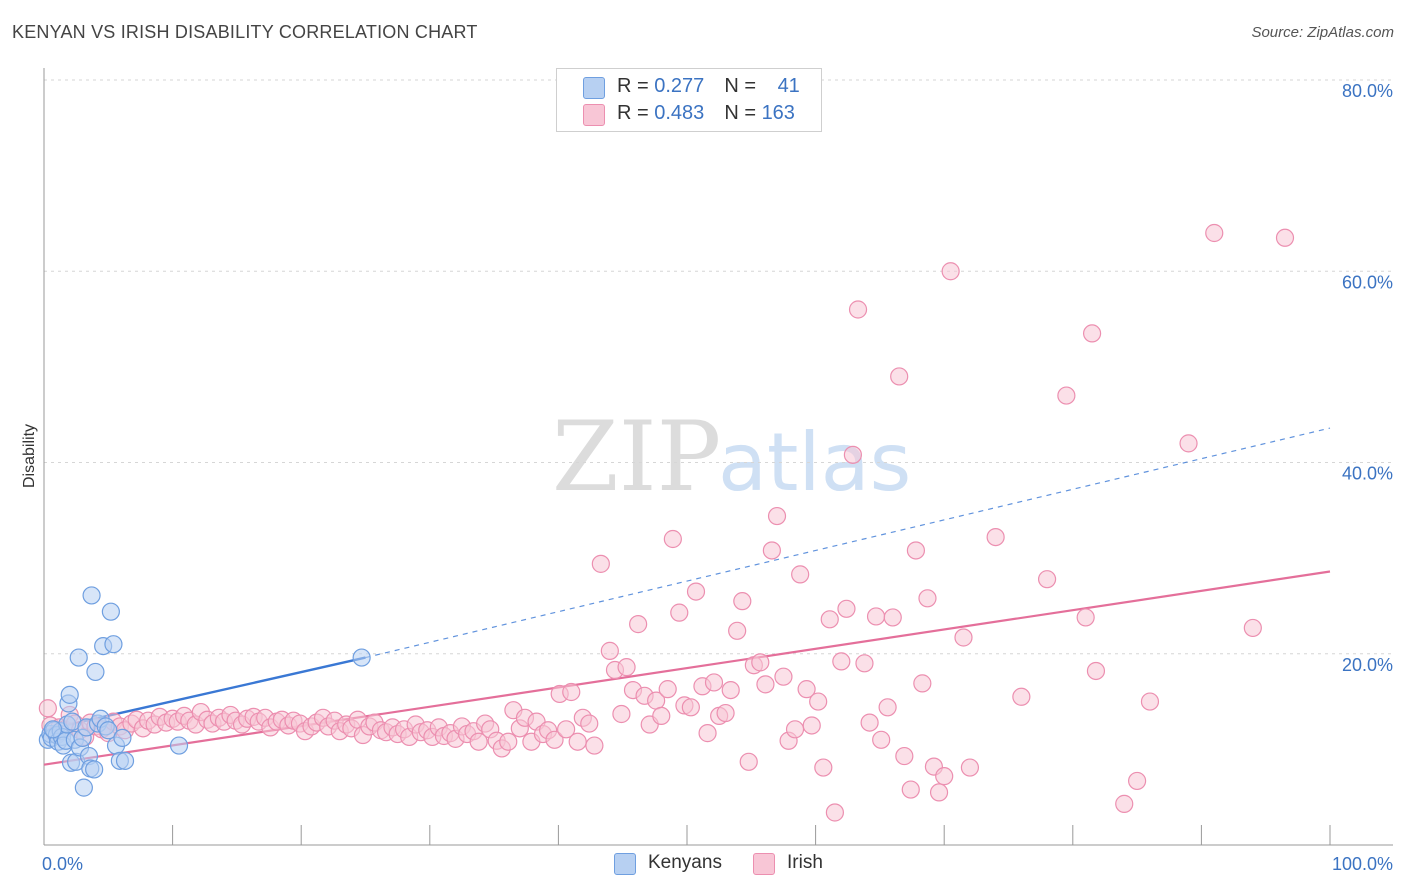 Image resolution: width=1406 pixels, height=892 pixels. I want to click on irish-stats: R = 0.483 N = 163, so click(706, 113).